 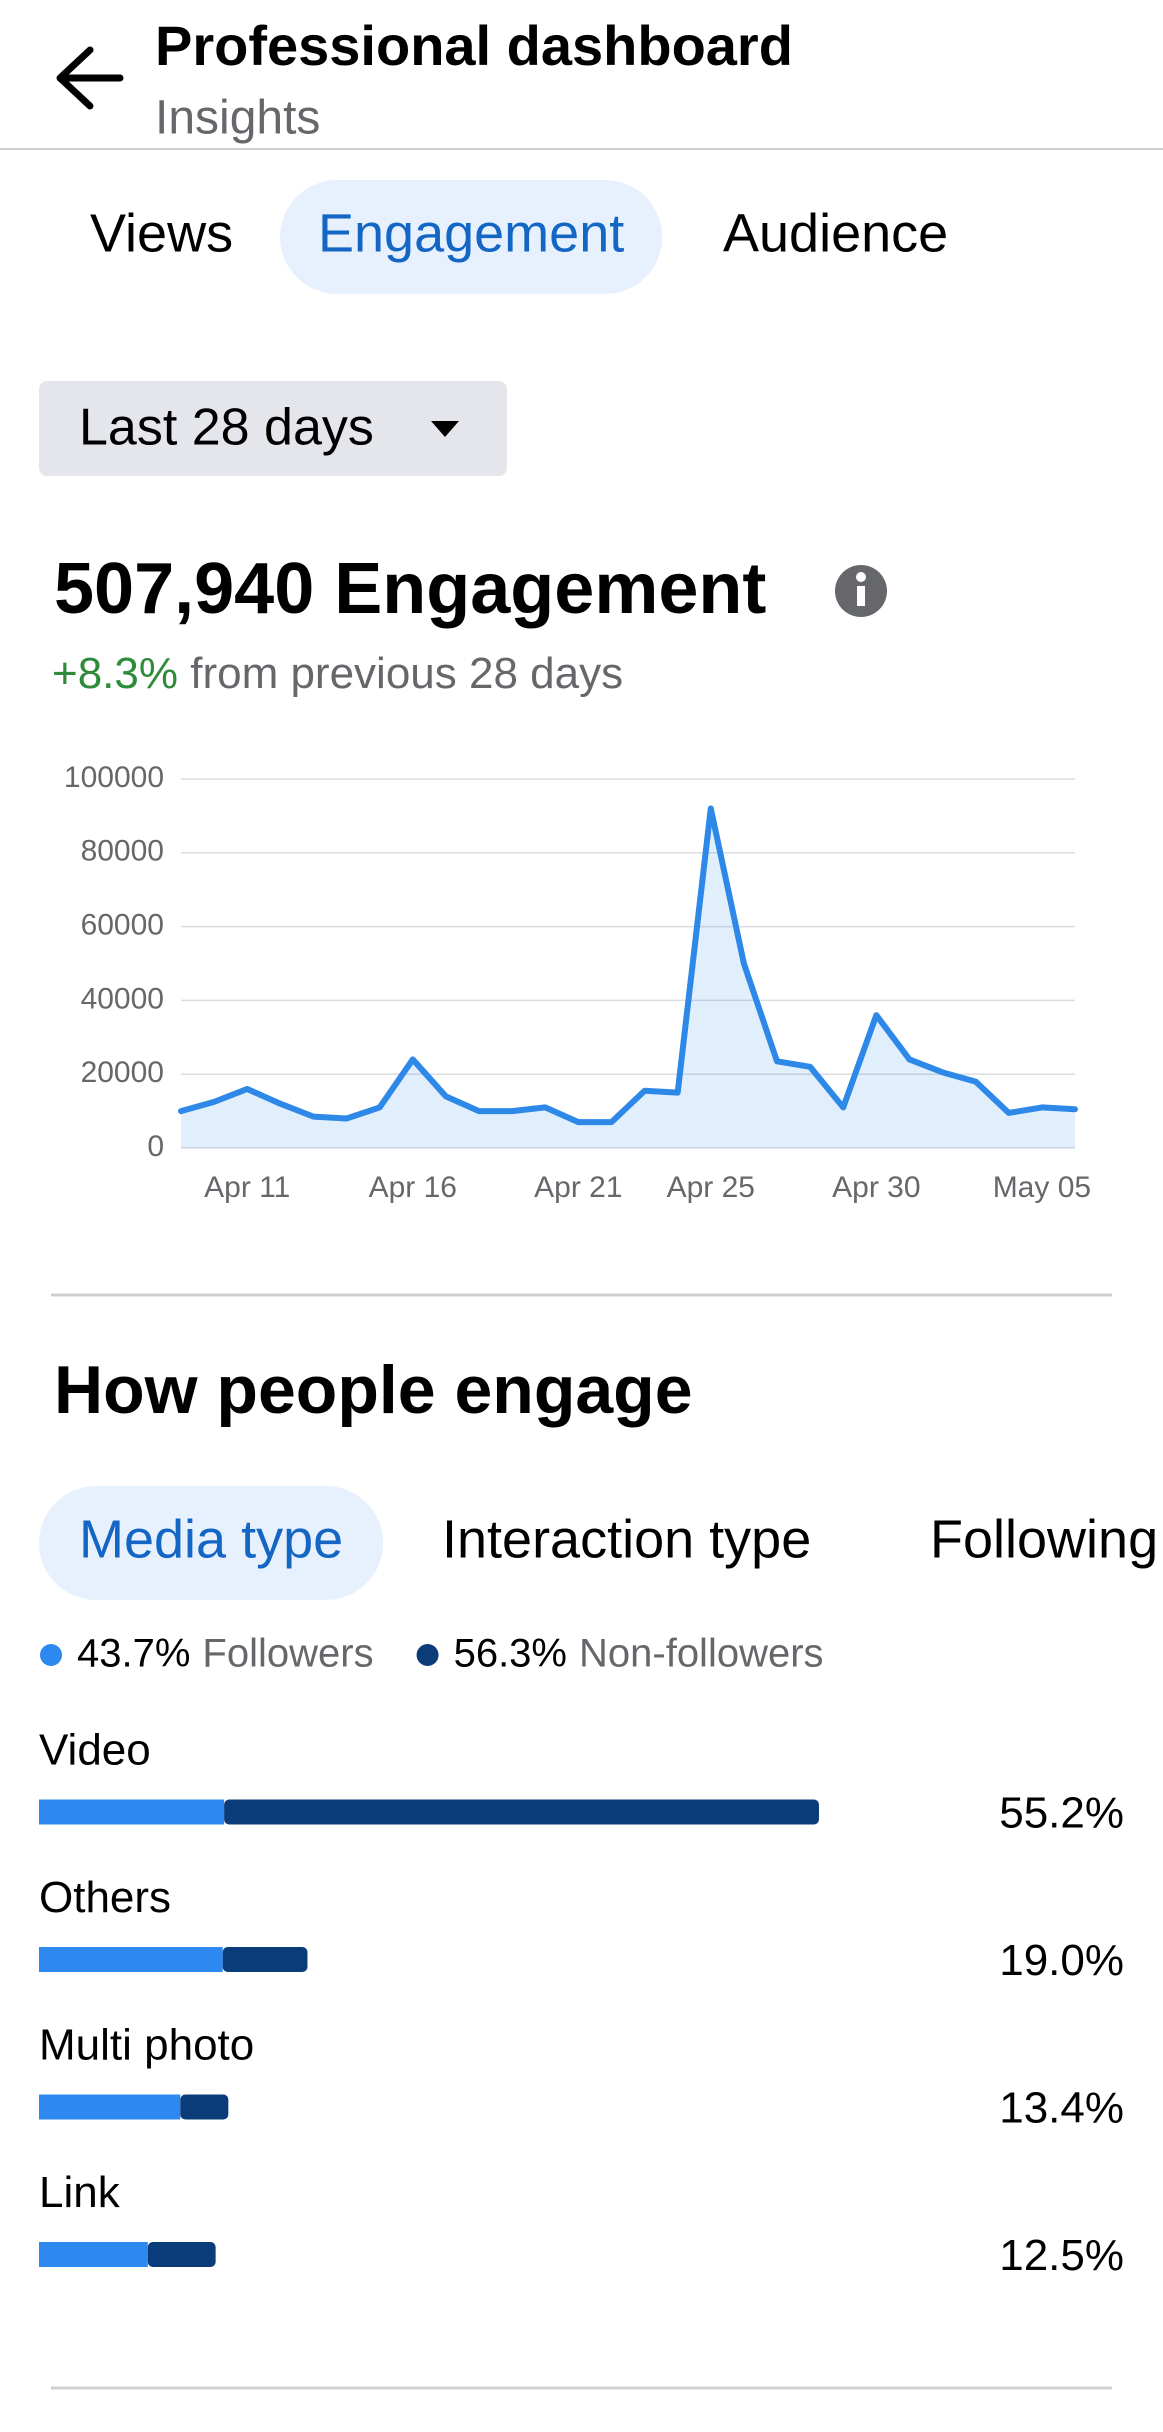 What do you see at coordinates (1061, 1960) in the screenshot?
I see `bar-value: 19.0%` at bounding box center [1061, 1960].